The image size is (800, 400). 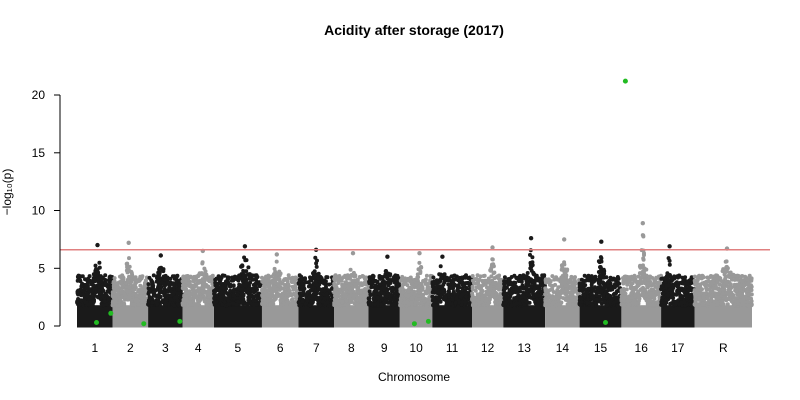 I want to click on chromosome-8-dense-band, so click(x=351, y=316).